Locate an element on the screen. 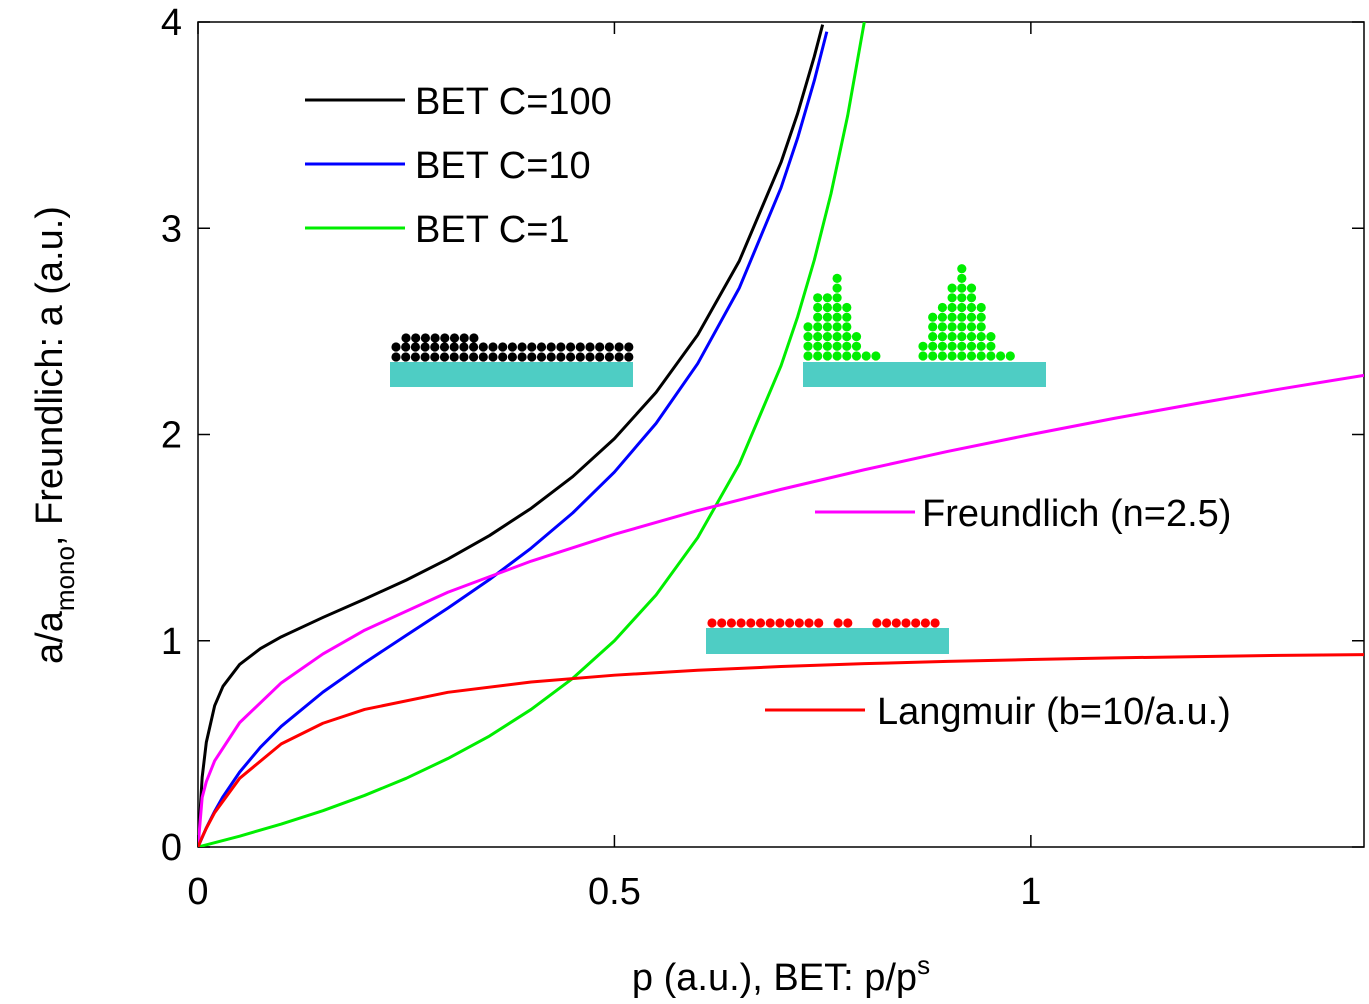 This screenshot has width=1369, height=1004. y-label-text: , Freundlich: a (a.u.) is located at coordinates (50, 376).